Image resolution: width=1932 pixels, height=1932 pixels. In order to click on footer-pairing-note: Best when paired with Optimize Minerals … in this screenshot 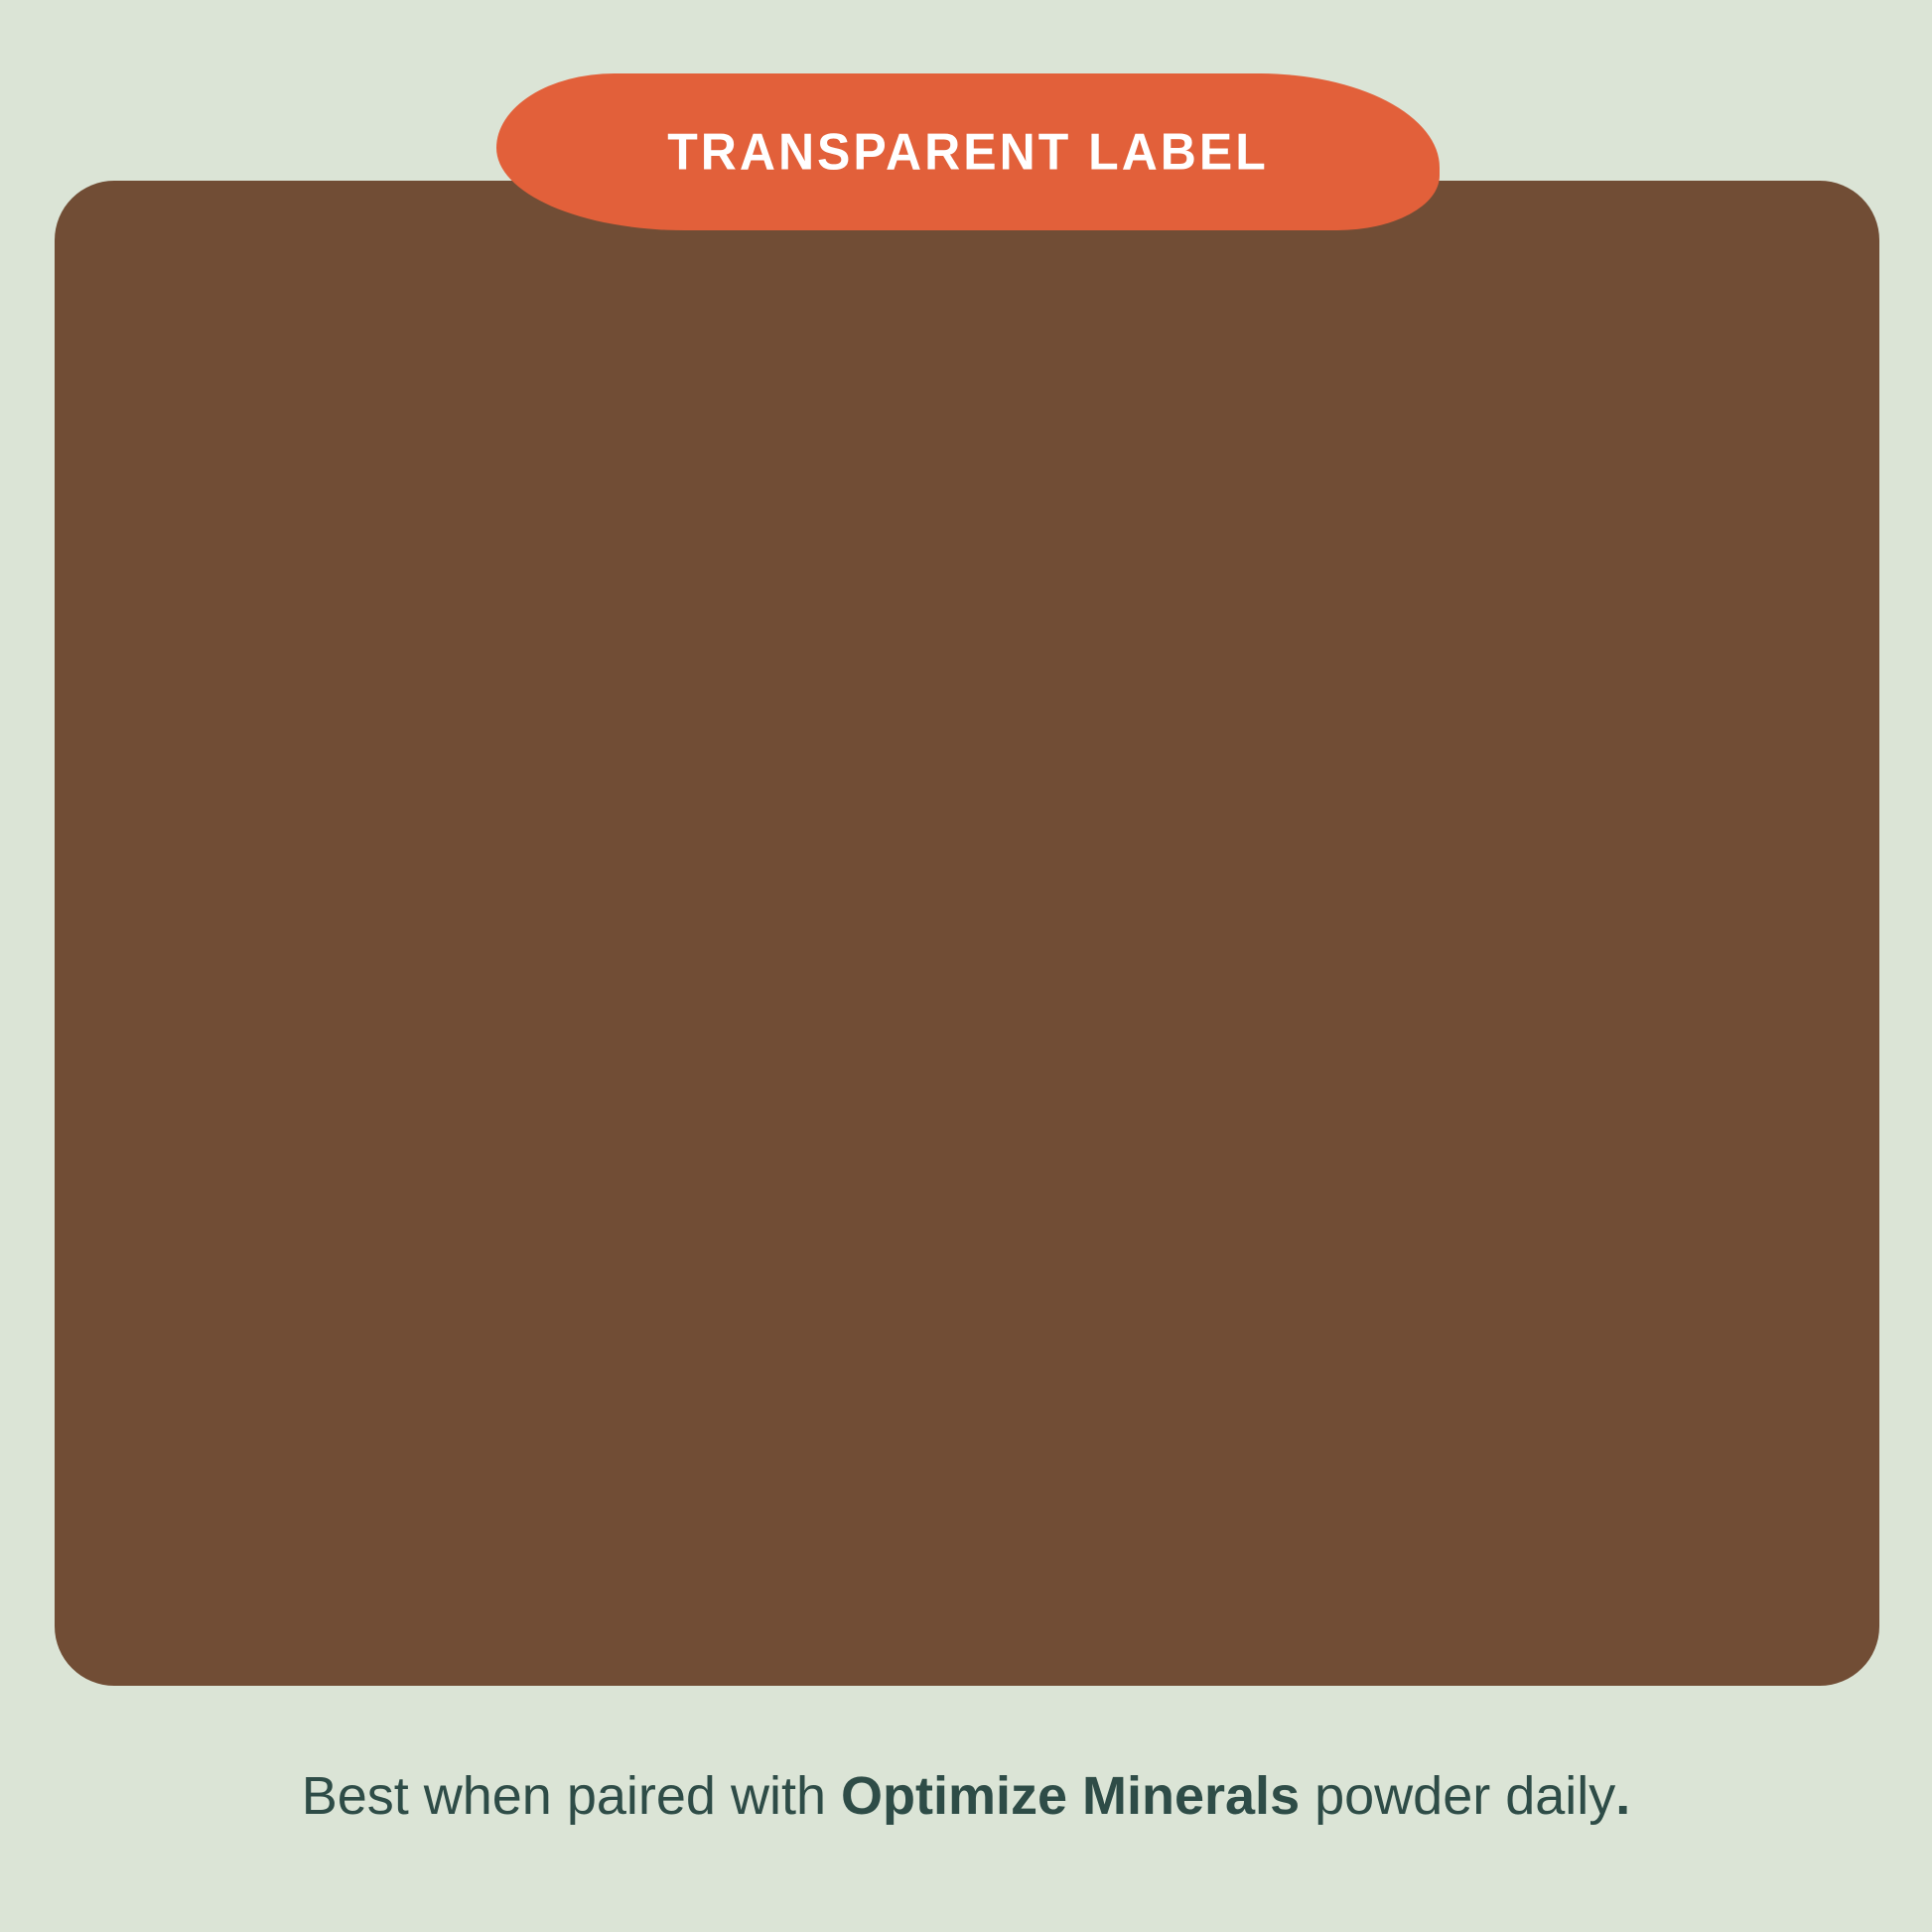, I will do `click(966, 1796)`.